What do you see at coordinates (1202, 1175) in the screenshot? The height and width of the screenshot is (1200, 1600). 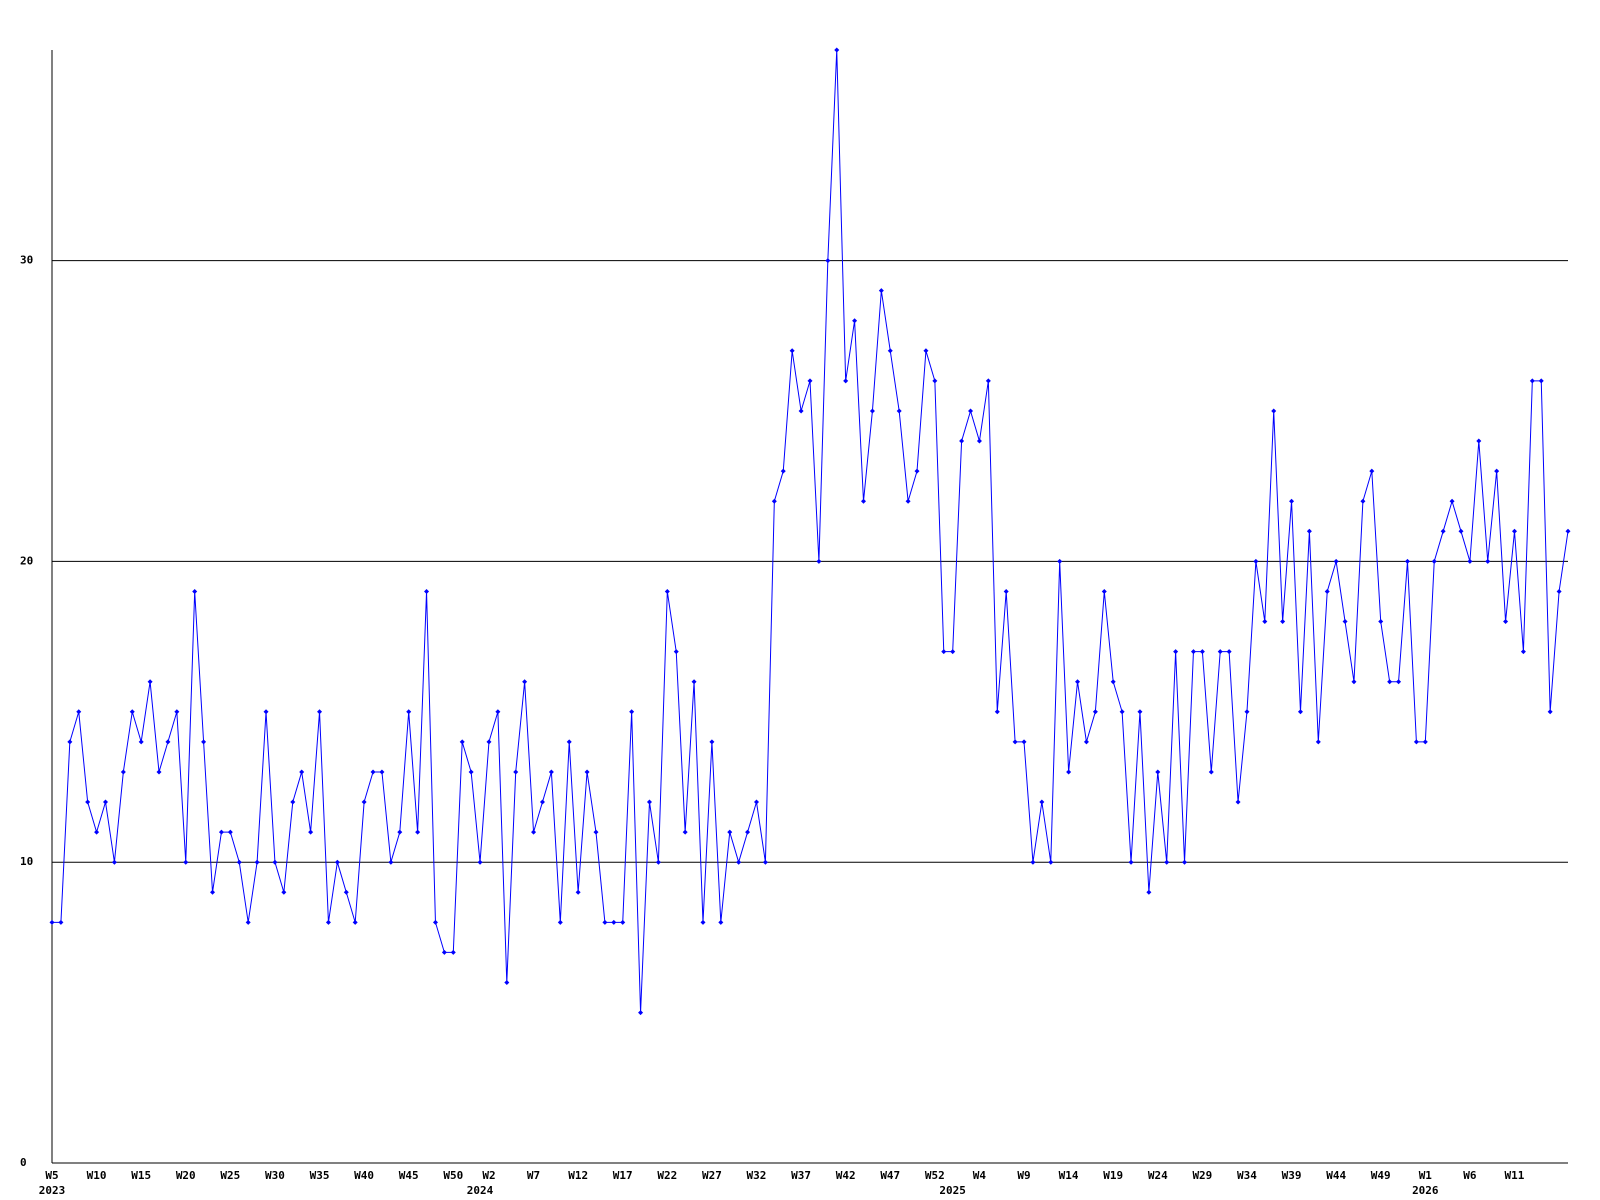 I see `x-tick-label: W29` at bounding box center [1202, 1175].